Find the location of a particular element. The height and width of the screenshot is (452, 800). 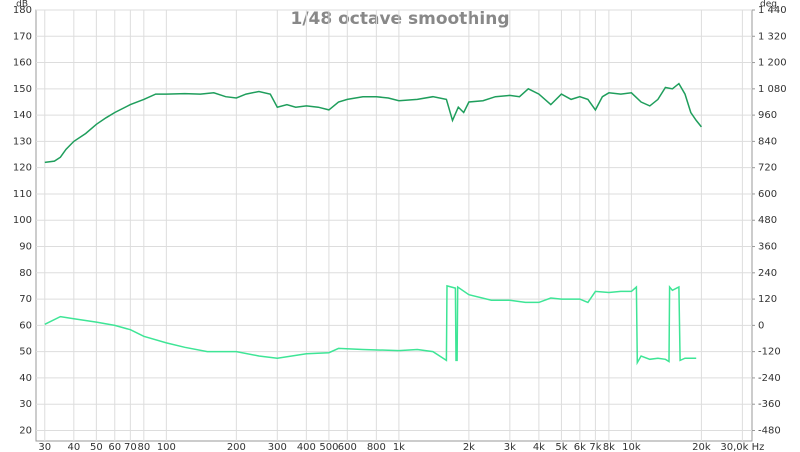

y-tick-label: 140 is located at coordinates (22, 115).